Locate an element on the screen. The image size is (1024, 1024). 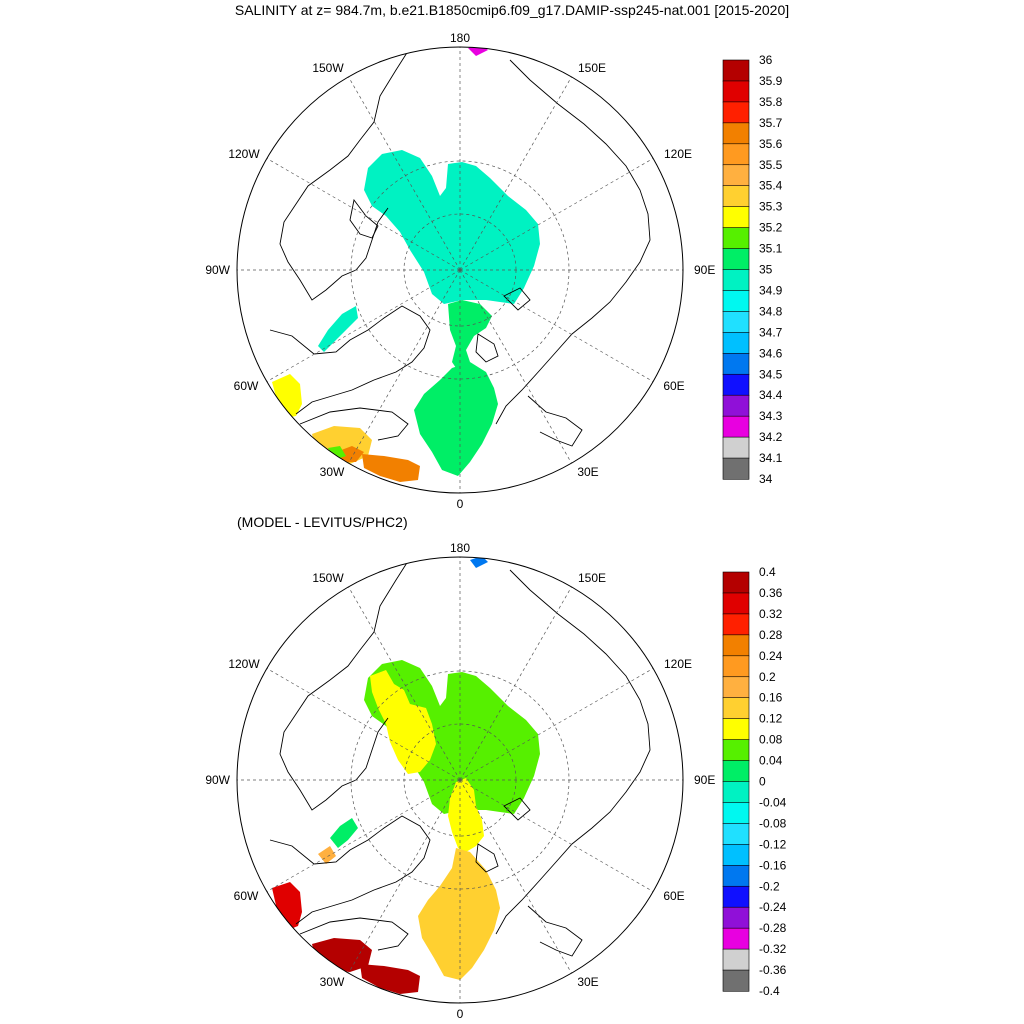
lon-label-0: 0 is located at coordinates (460, 504).